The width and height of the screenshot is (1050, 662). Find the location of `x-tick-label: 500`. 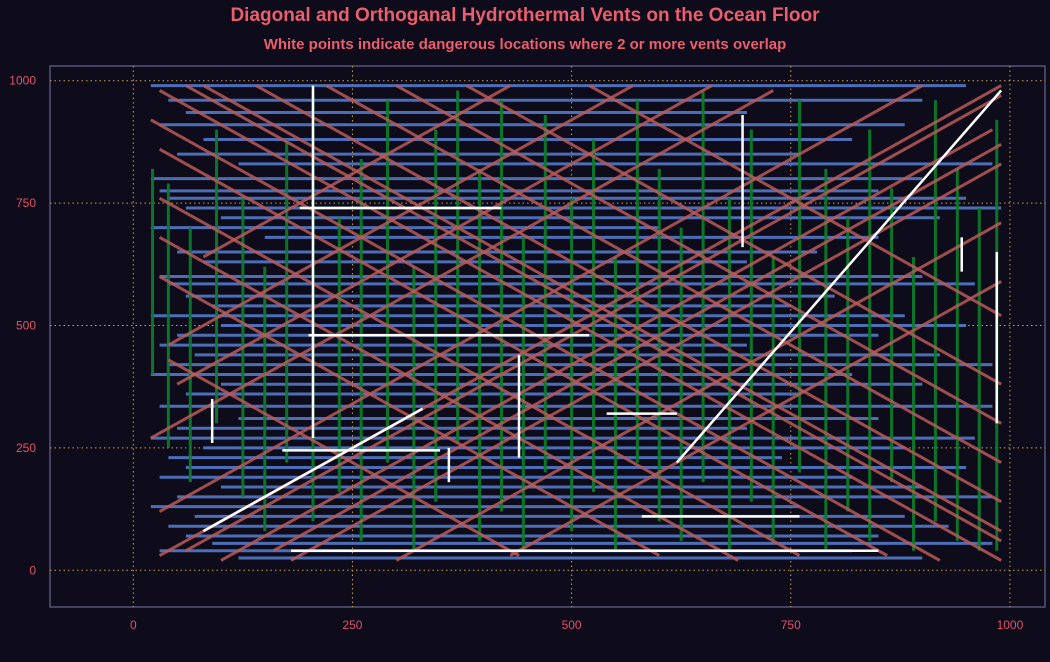

x-tick-label: 500 is located at coordinates (572, 625).